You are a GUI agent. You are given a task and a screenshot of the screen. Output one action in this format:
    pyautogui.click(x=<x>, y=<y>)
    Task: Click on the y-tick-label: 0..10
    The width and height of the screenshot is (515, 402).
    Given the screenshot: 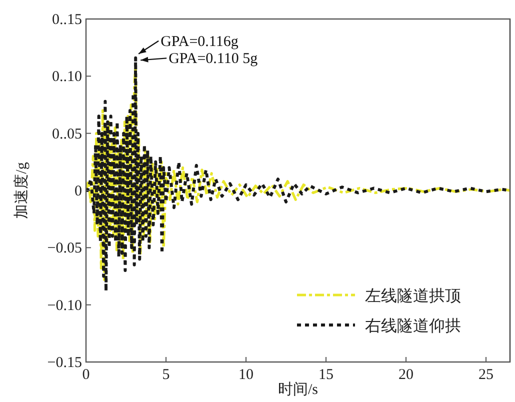 What is the action you would take?
    pyautogui.click(x=67, y=77)
    